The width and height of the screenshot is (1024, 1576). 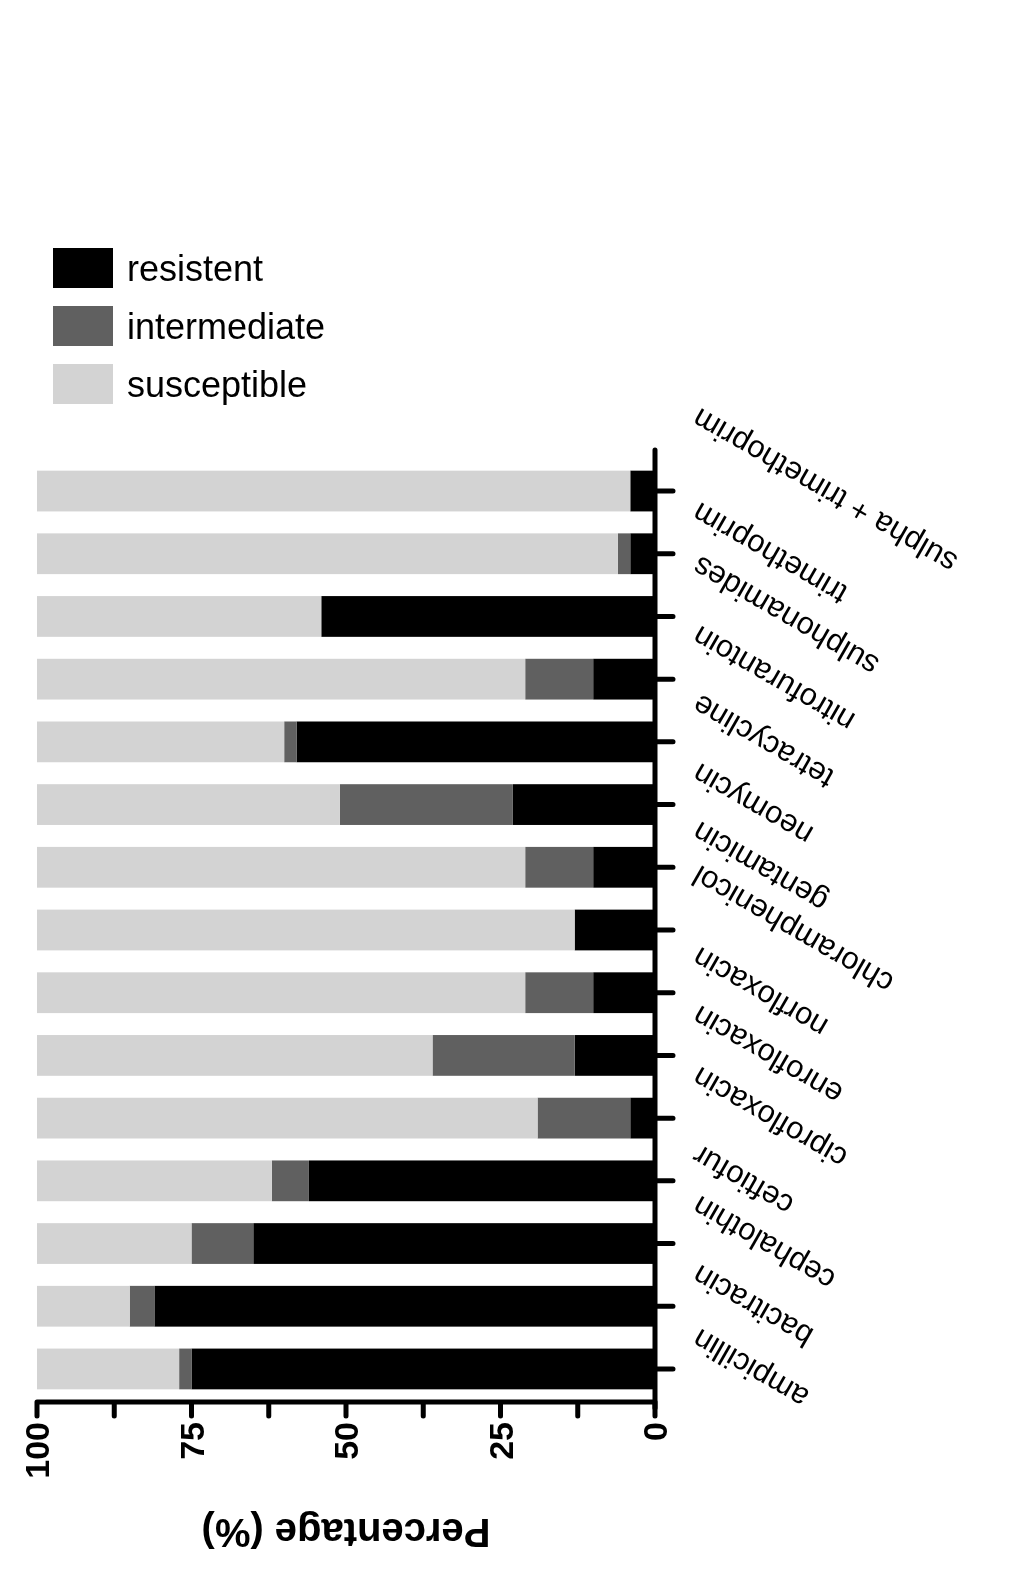 I want to click on legend-label: intermediate, so click(x=226, y=326).